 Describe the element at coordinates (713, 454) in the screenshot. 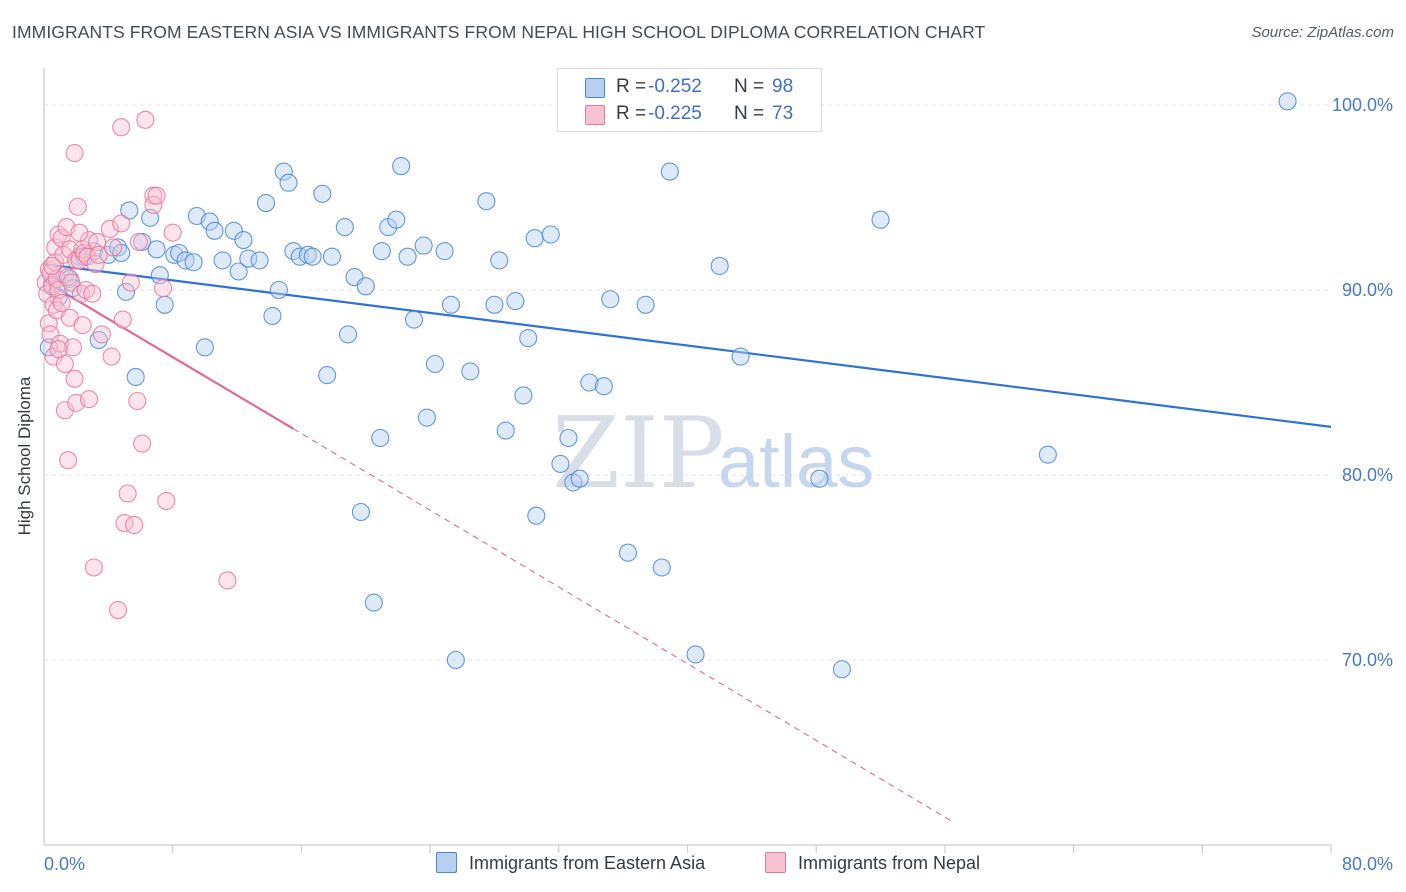

I see `zipatlas-watermark: ZIP atlas` at that location.